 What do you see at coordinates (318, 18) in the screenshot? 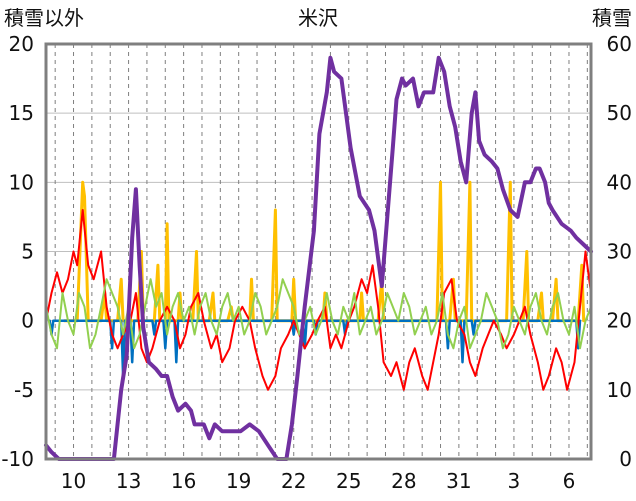
I see `chart-title: 米沢` at bounding box center [318, 18].